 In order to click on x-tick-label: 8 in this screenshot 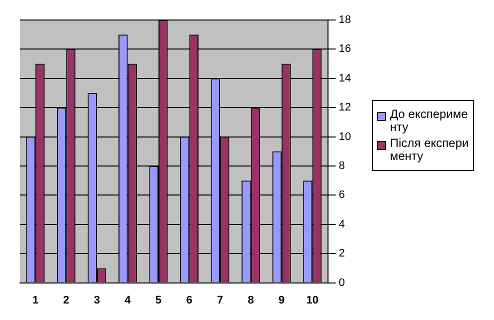, I will do `click(251, 300)`.